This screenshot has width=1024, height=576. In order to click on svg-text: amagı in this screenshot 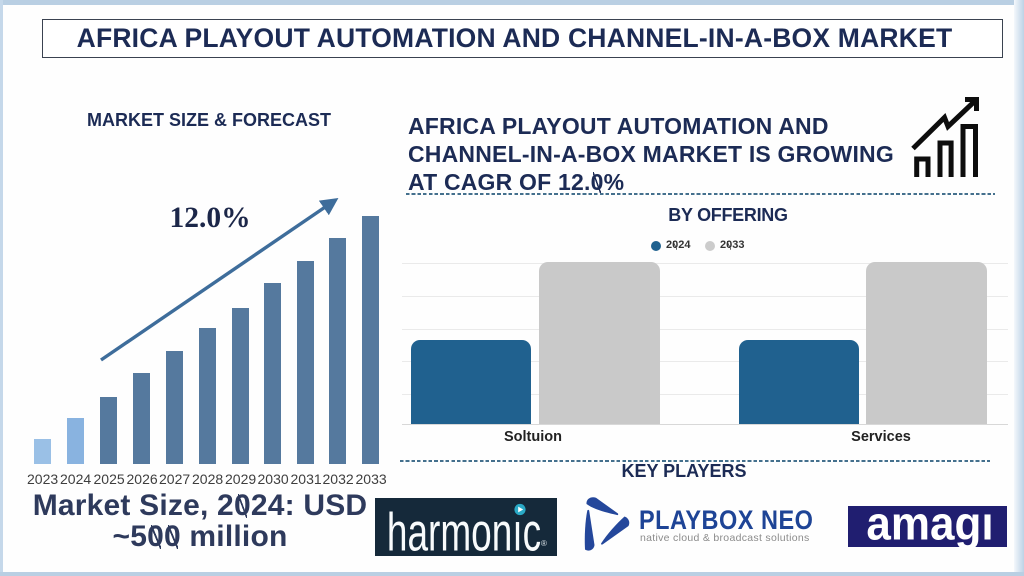, I will do `click(929, 528)`.